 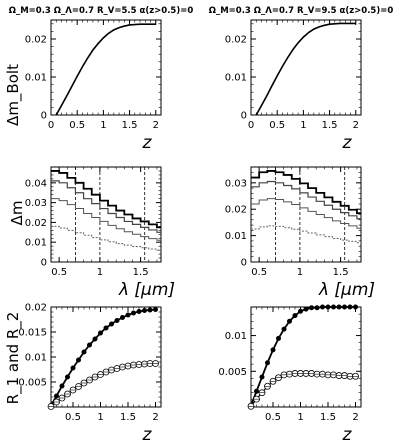 What do you see at coordinates (301, 11) in the screenshot?
I see `chart-title: Ω_M=0.3 Ω_Λ=0.7 R_V=9.5 α(z>0.5)=0` at bounding box center [301, 11].